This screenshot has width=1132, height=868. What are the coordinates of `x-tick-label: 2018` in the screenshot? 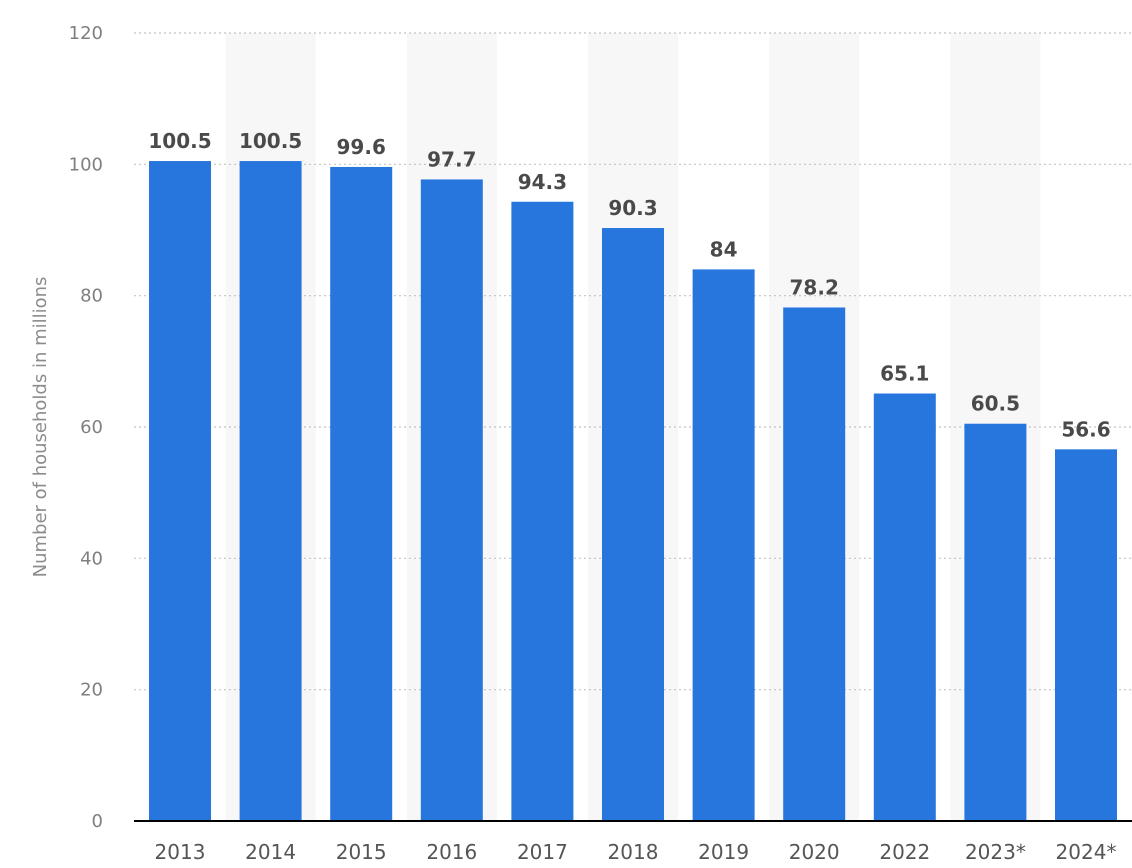 It's located at (633, 852).